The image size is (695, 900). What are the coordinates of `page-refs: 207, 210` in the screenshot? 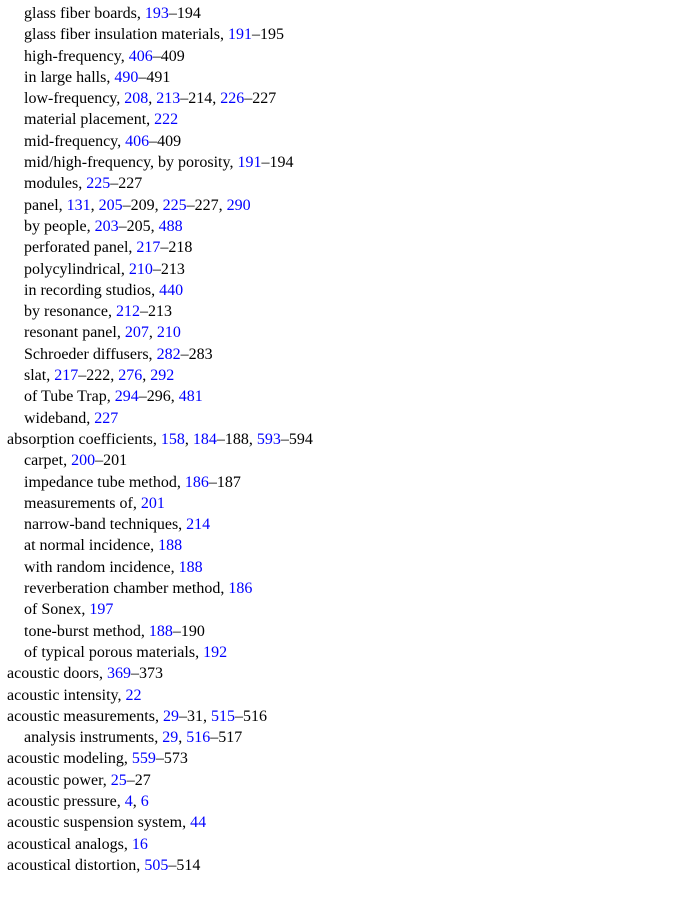 It's located at (153, 332).